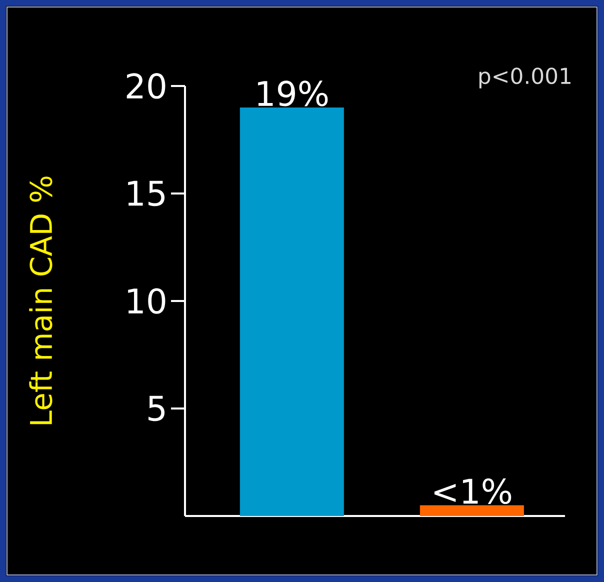 This screenshot has width=604, height=582. What do you see at coordinates (147, 301) in the screenshot?
I see `y-tick-label: 10` at bounding box center [147, 301].